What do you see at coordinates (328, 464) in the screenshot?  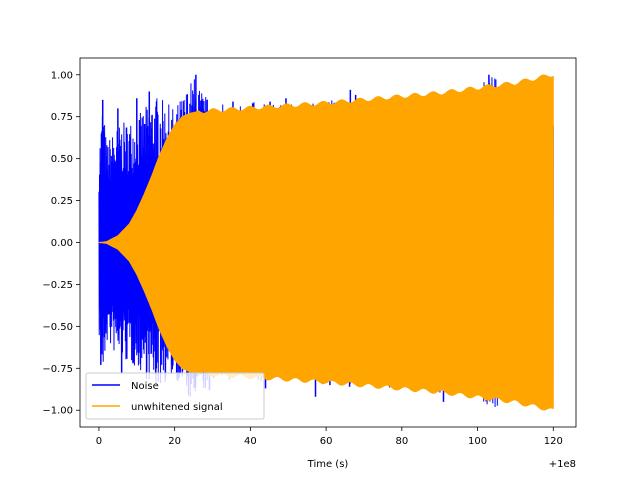 I see `x-axis-label: Time (s)` at bounding box center [328, 464].